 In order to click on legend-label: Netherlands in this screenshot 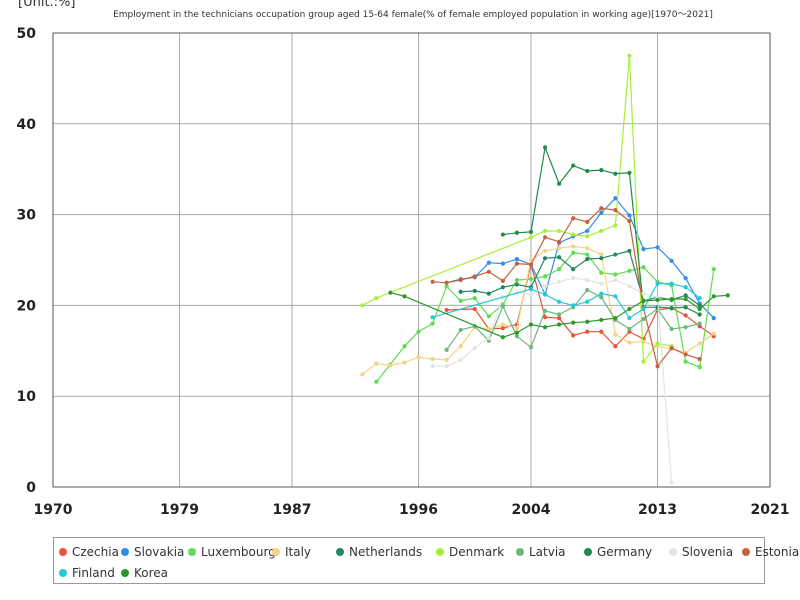, I will do `click(386, 552)`.